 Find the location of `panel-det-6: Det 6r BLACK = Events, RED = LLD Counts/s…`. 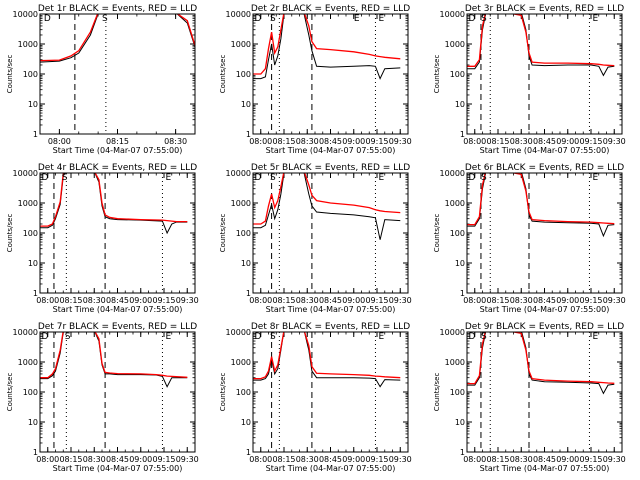

panel-det-6: Det 6r BLACK = Events, RED = LLD Counts/s… is located at coordinates (529, 238).